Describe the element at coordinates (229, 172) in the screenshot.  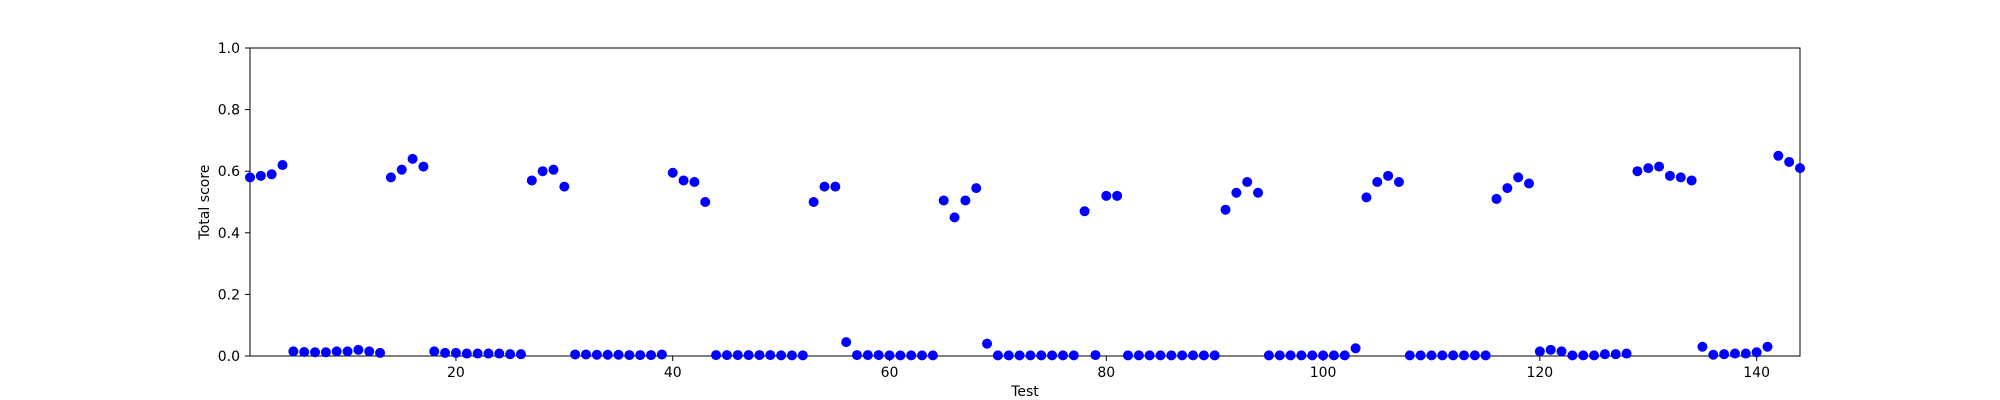
I see `y-tick-label: 0.6` at that location.